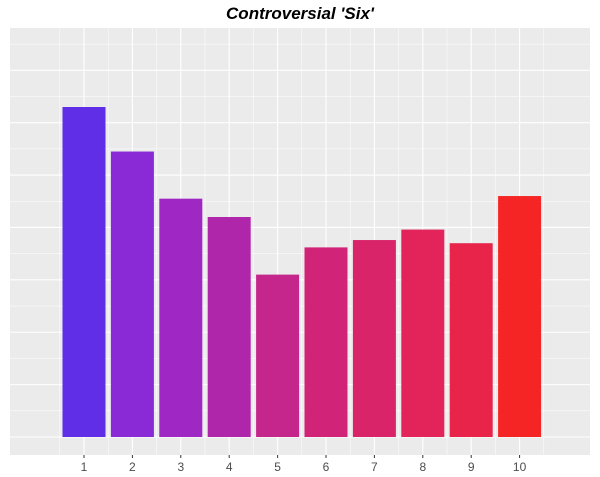 This screenshot has width=600, height=477. I want to click on x-axis-tick-labels: 1 2 3 4 5 6 7 8 9 10, so click(304, 467).